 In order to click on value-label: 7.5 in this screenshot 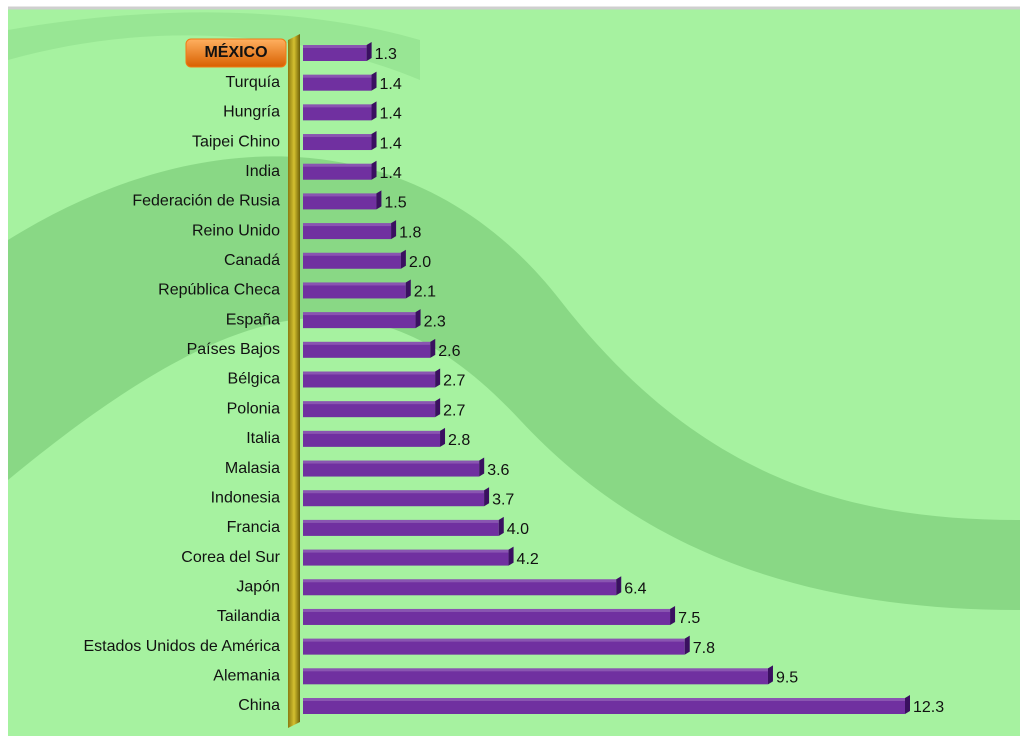, I will do `click(689, 618)`.